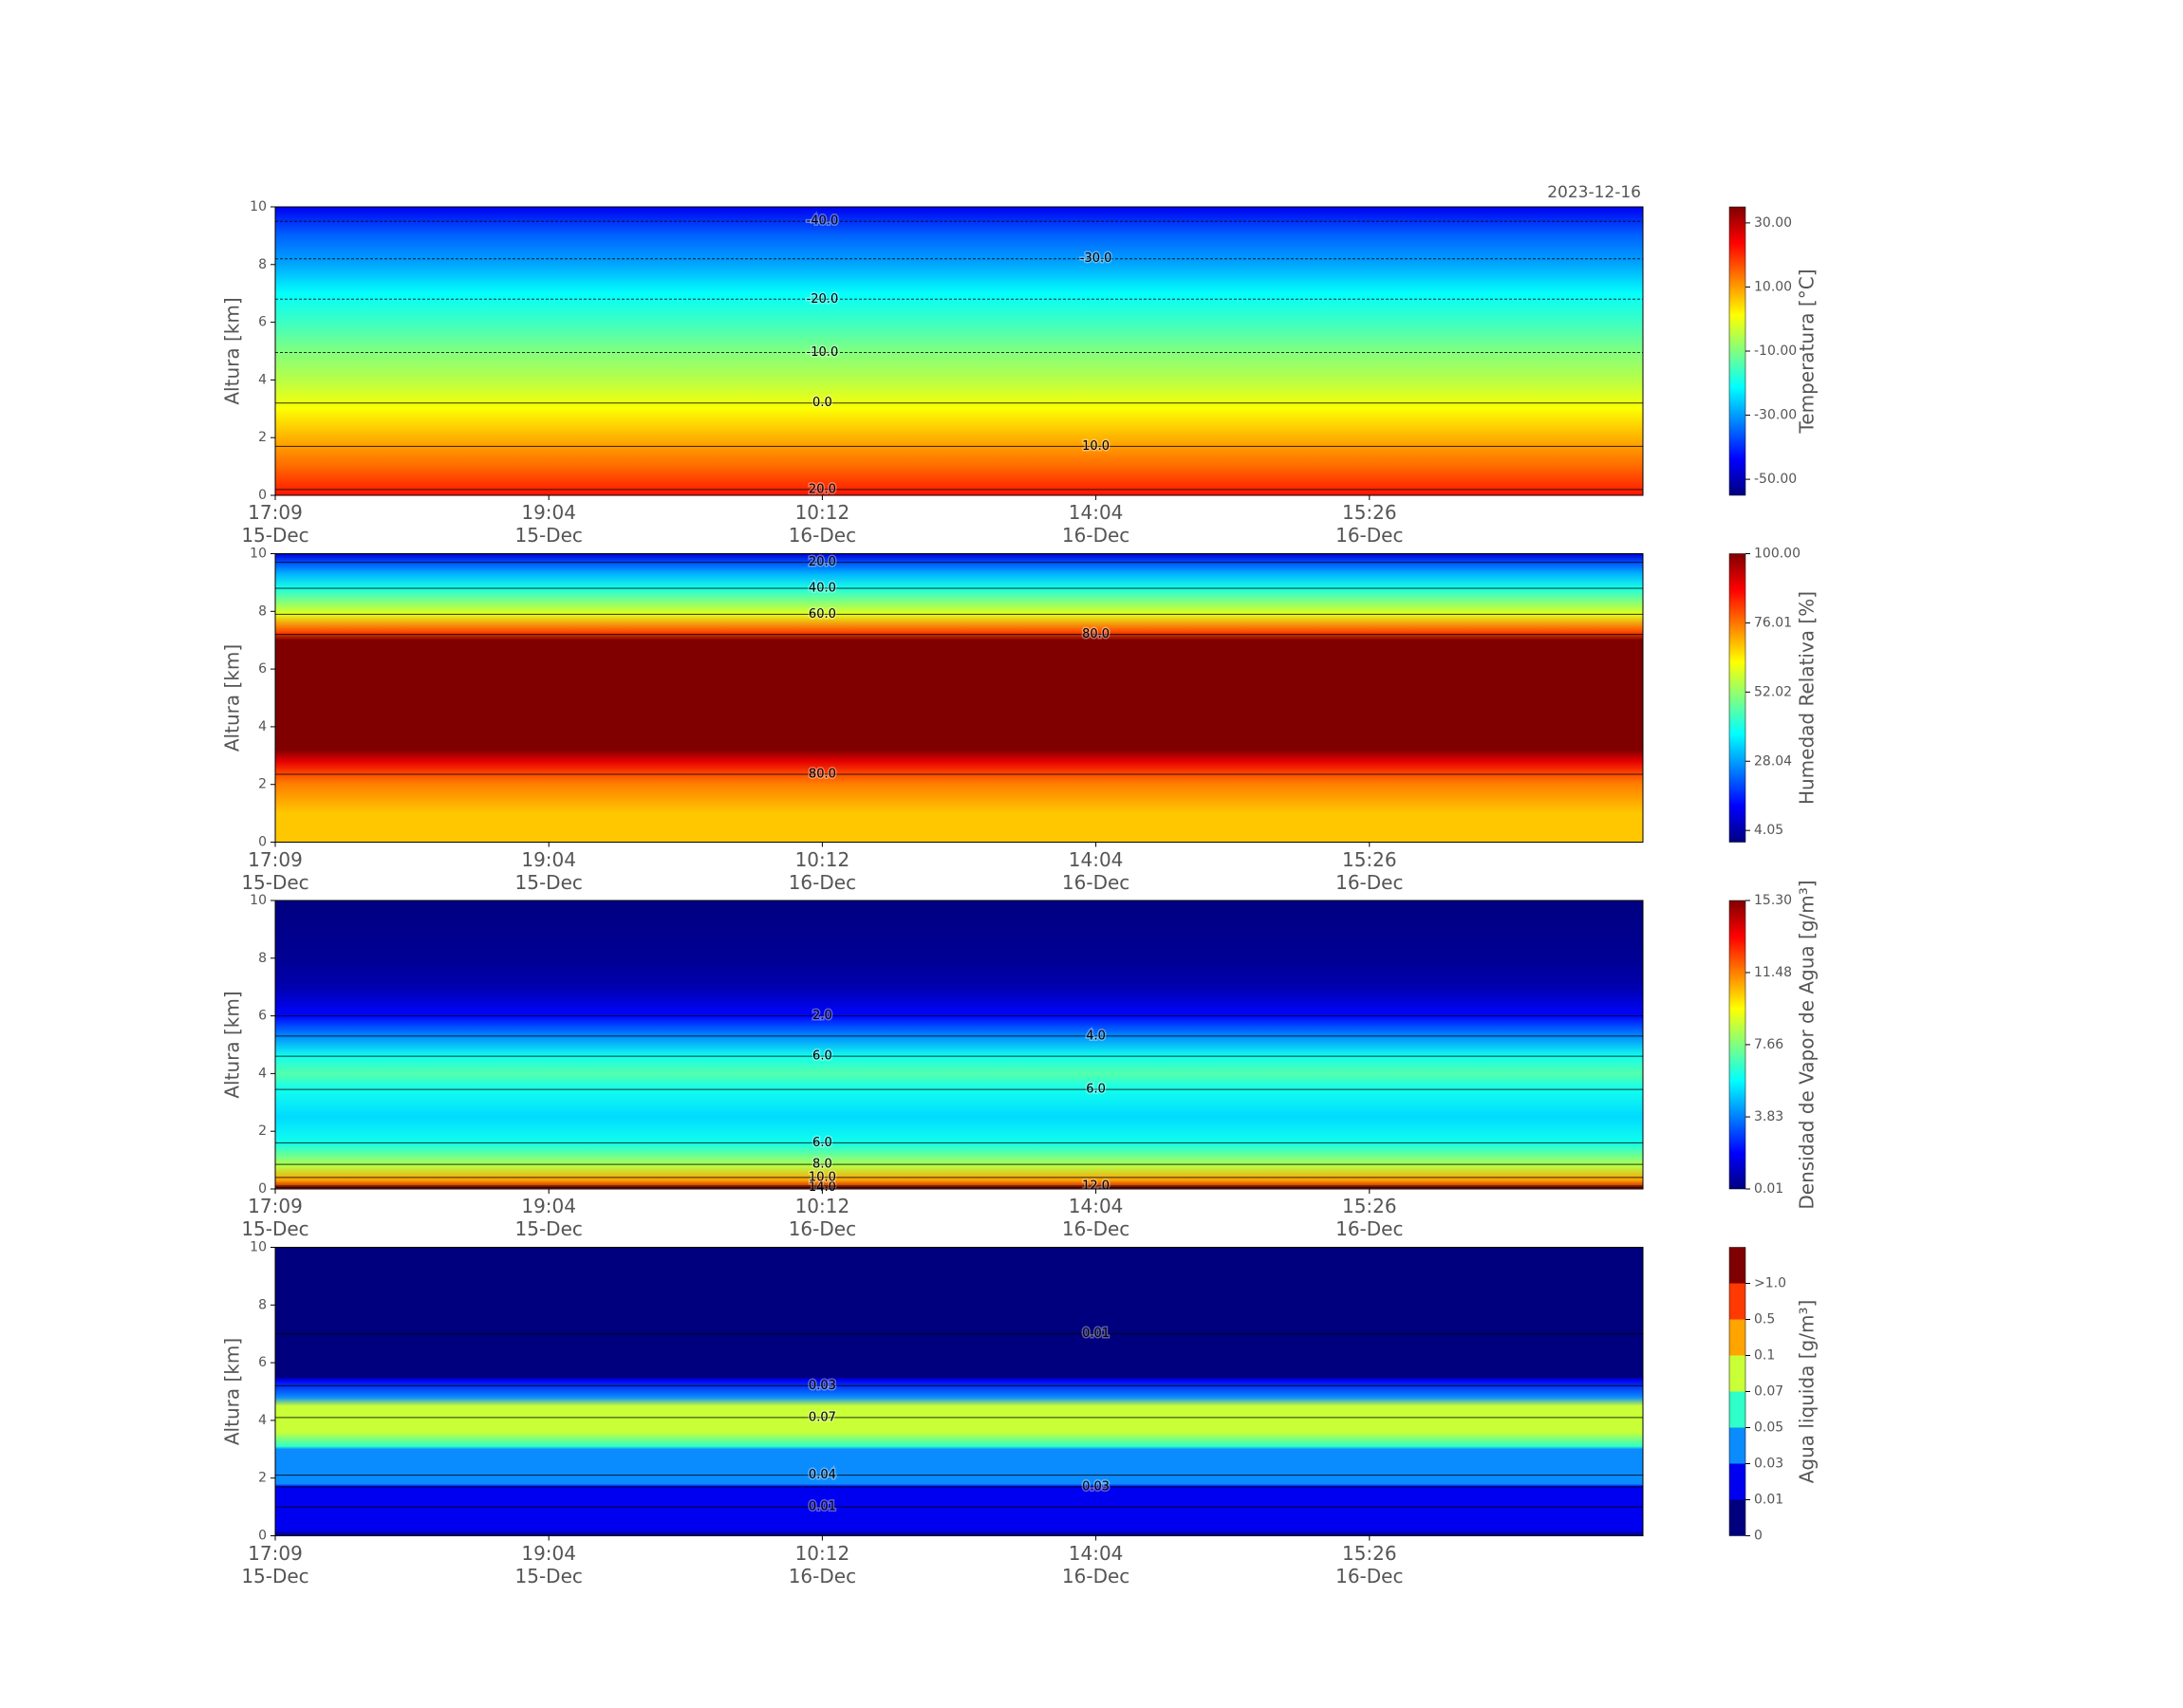  What do you see at coordinates (1768, 1392) in the screenshot?
I see `colorbar-tick-label: 0.07` at bounding box center [1768, 1392].